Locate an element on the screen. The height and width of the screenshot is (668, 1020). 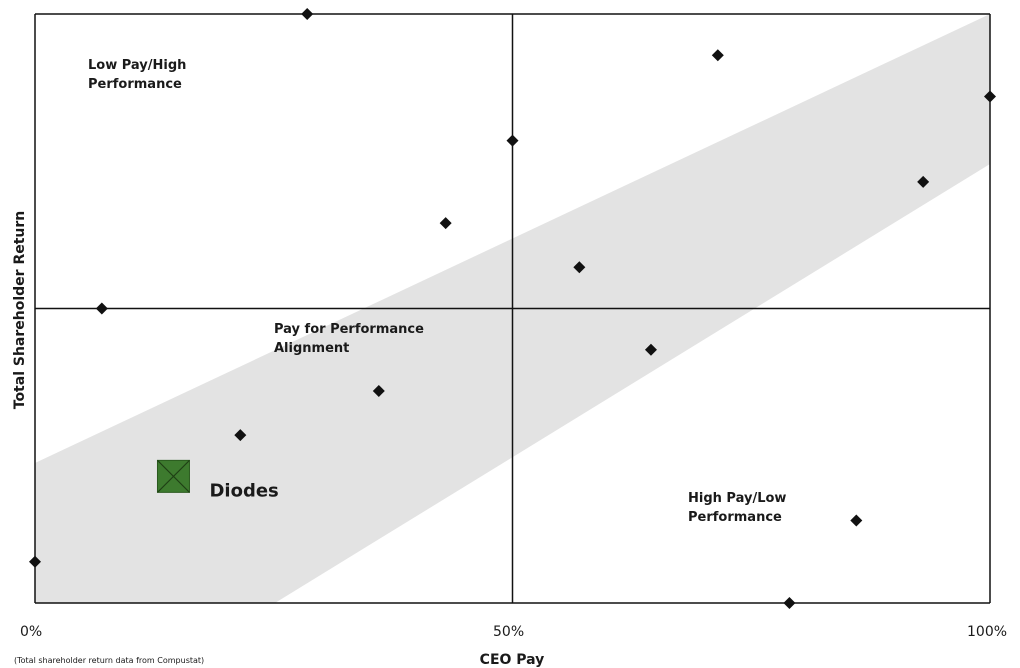
y-axis-title: Total Shareholder Return is located at coordinates (20, 310).